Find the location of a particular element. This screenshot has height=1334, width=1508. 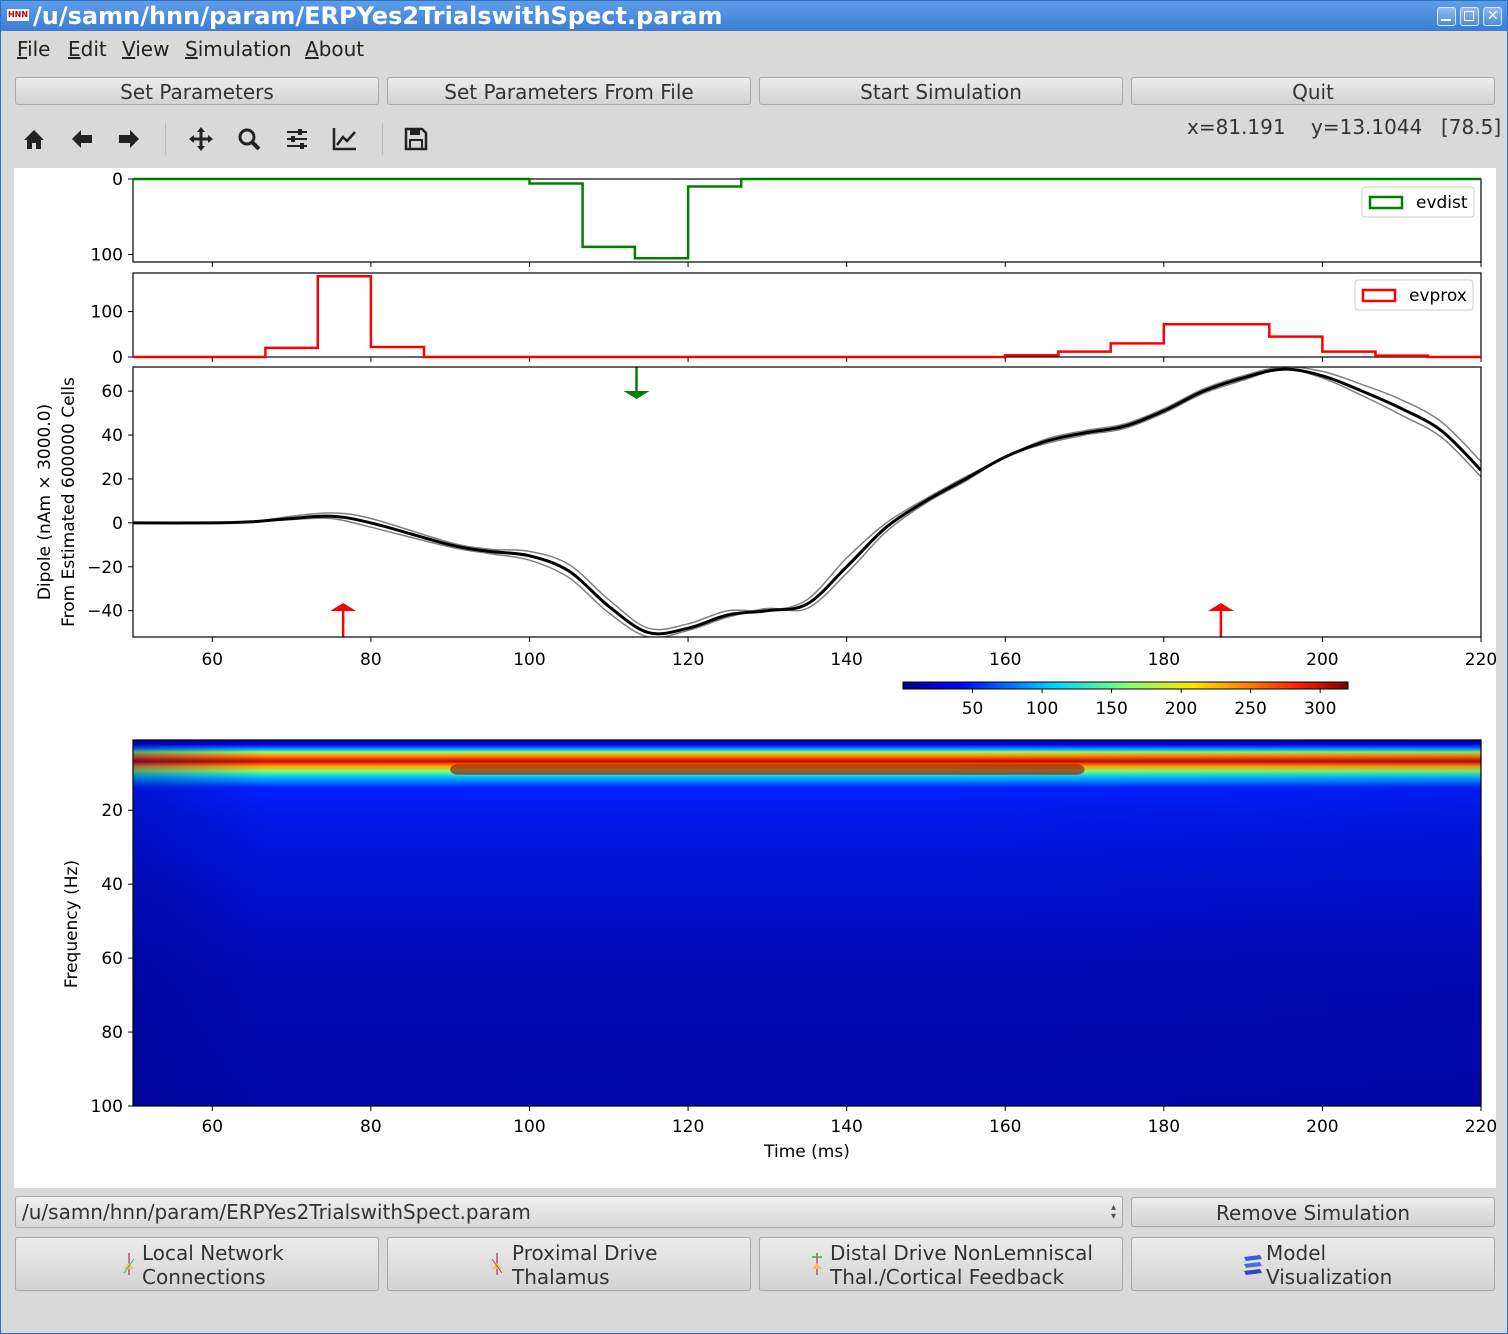

forward-arrow-icon is located at coordinates (129, 139).